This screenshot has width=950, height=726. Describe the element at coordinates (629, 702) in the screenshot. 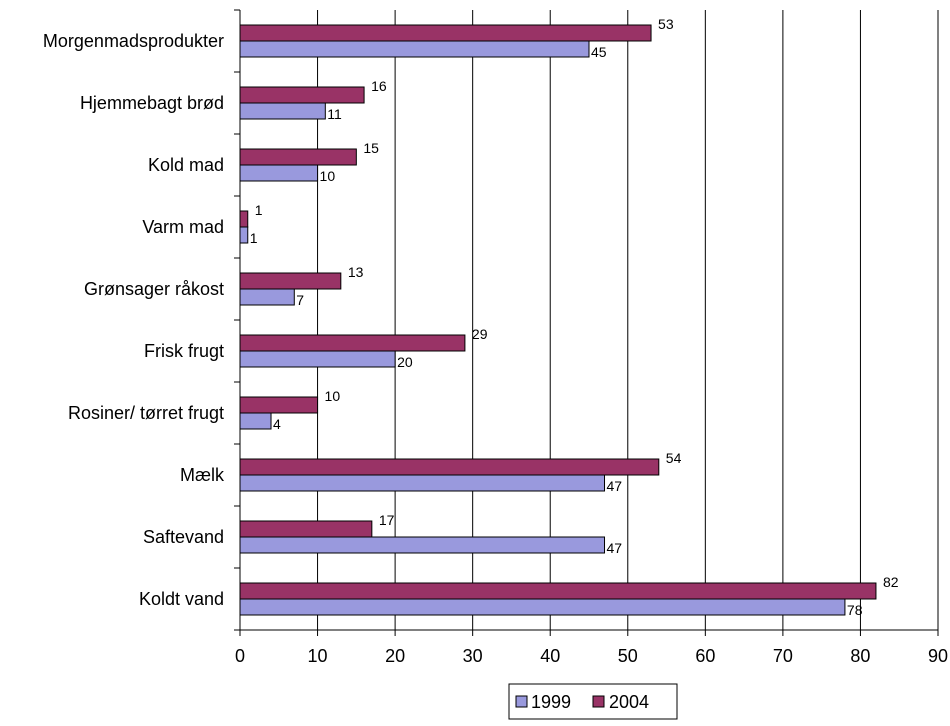

I see `legend-label-2004: 2004` at that location.